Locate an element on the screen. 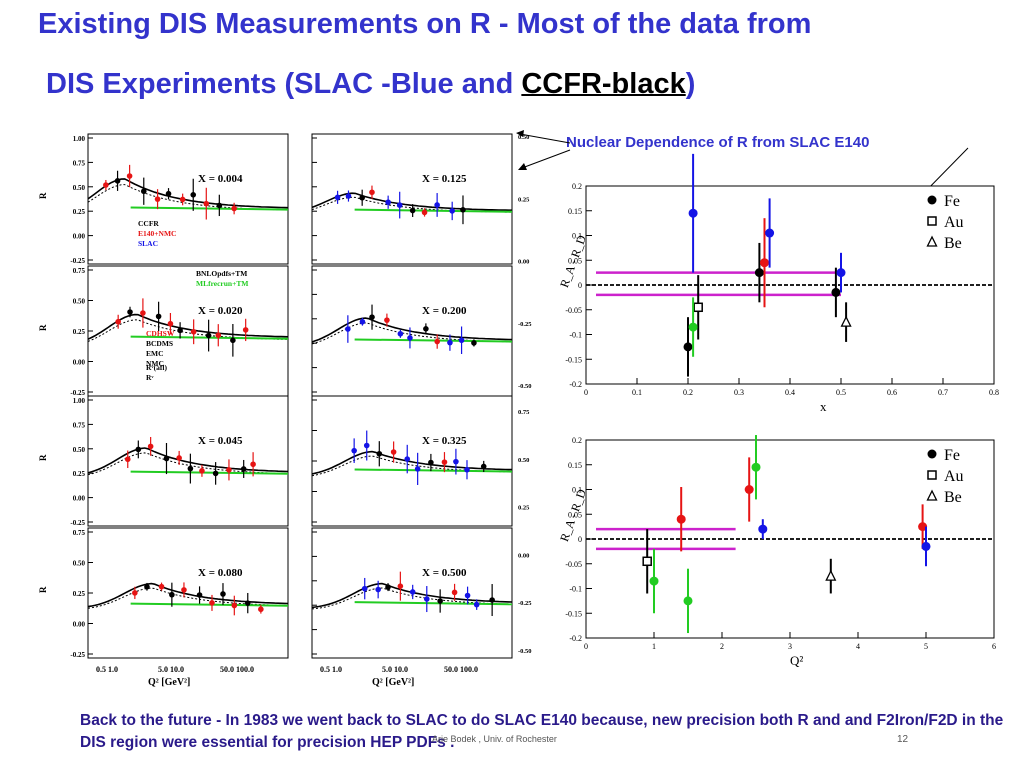  legend-entry: BNLOpdfs+TM is located at coordinates (221, 273).